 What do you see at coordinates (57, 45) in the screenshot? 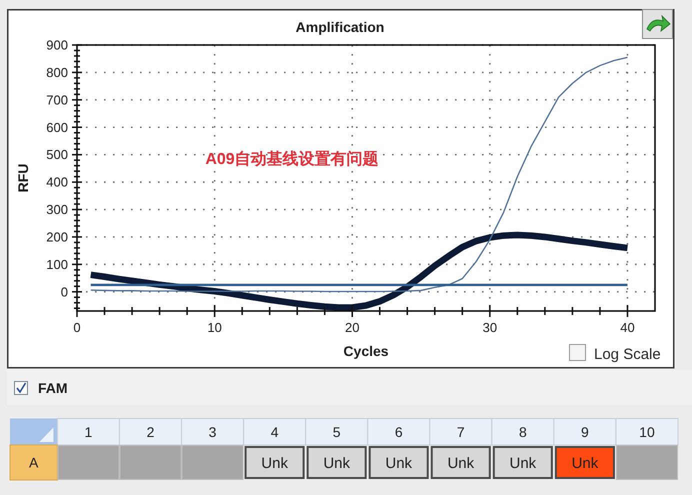
I see `y-tick-label: 900` at bounding box center [57, 45].